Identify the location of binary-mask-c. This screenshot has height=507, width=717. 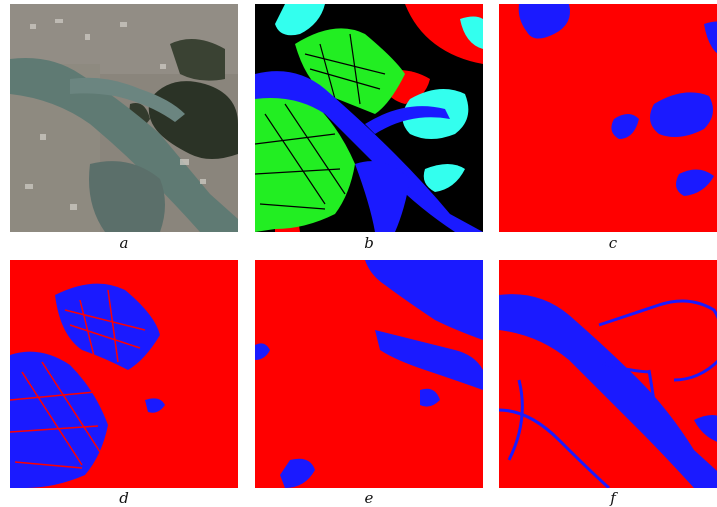
(608, 118).